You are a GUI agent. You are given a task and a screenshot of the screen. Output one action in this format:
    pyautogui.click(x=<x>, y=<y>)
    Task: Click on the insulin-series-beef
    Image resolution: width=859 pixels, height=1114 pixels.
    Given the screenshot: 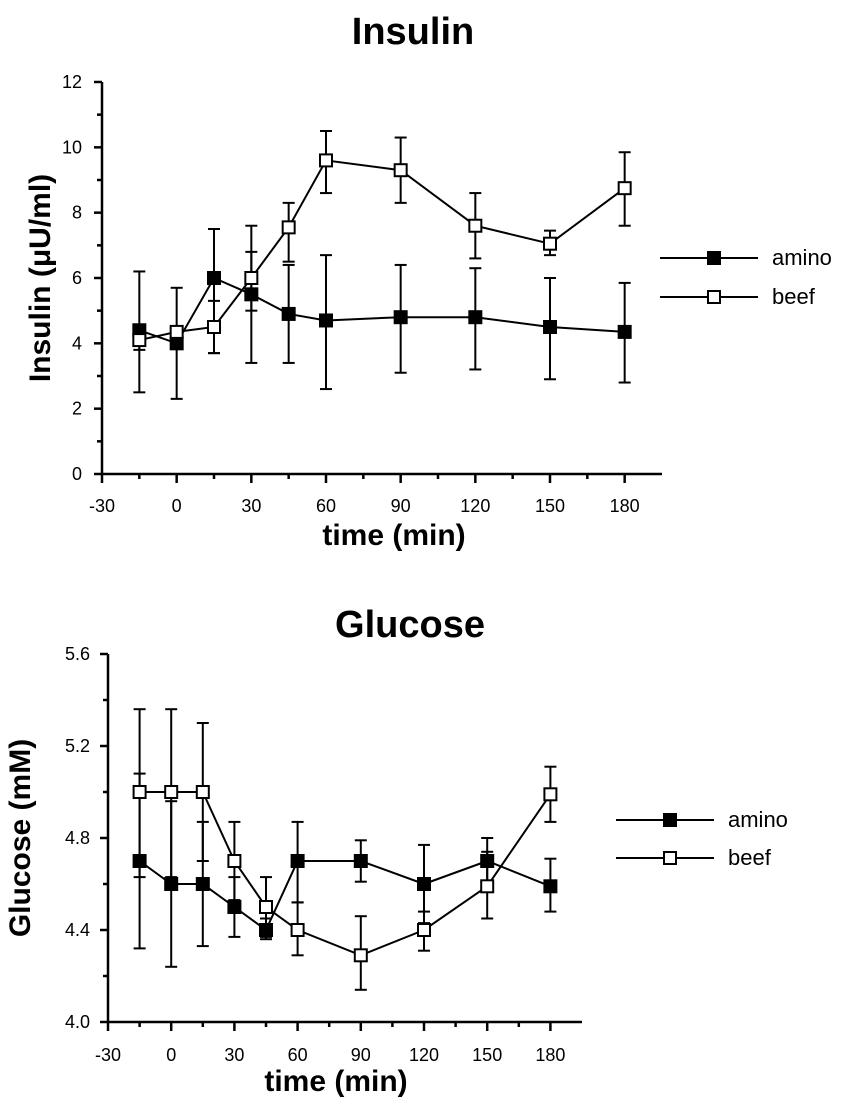 What is the action you would take?
    pyautogui.click(x=382, y=242)
    